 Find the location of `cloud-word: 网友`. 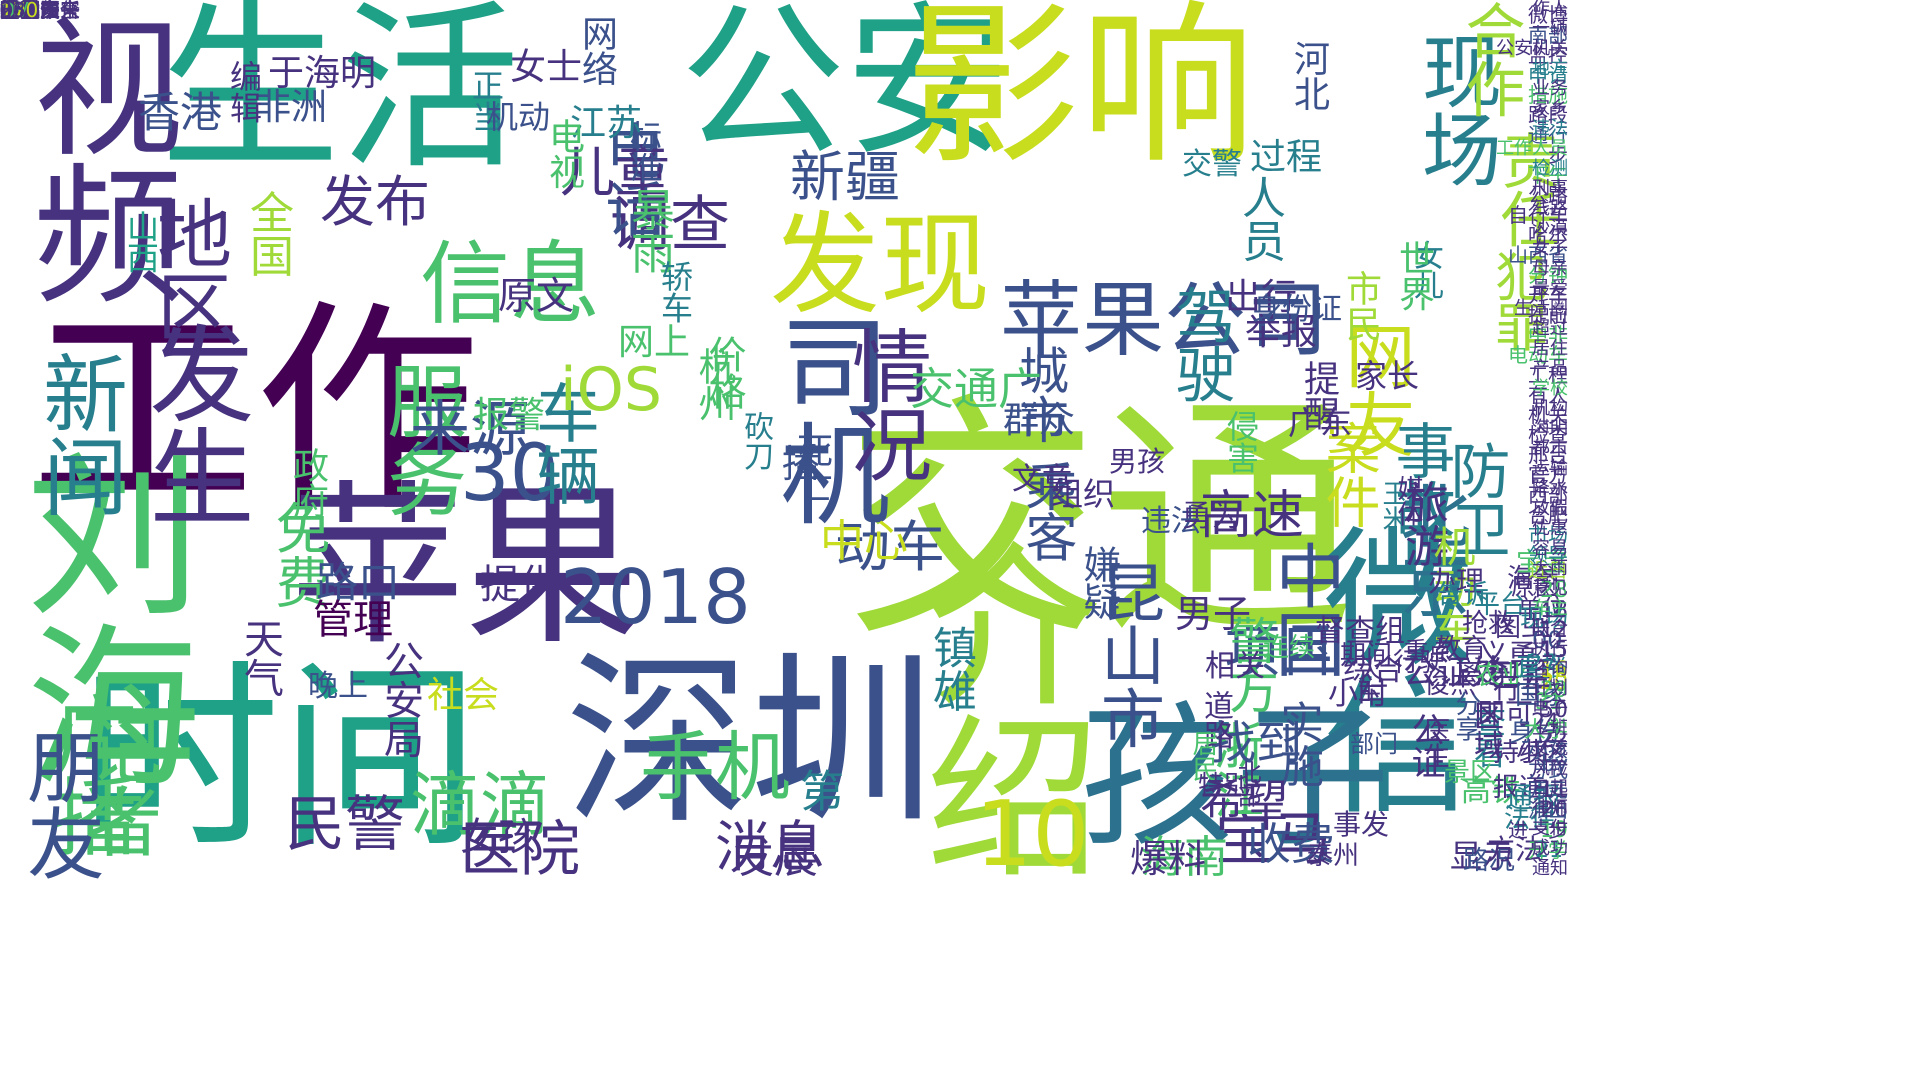

cloud-word: 网友 is located at coordinates (1375, 389).